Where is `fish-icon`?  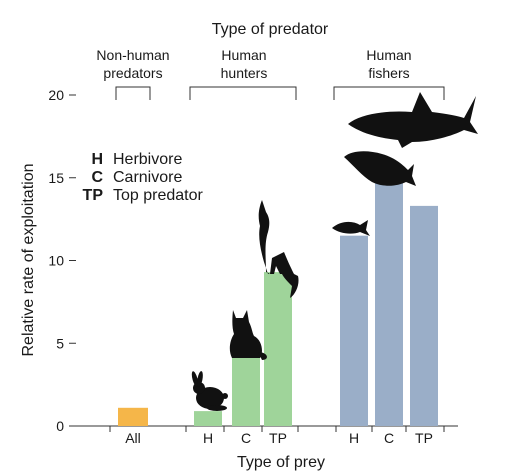 fish-icon is located at coordinates (351, 228).